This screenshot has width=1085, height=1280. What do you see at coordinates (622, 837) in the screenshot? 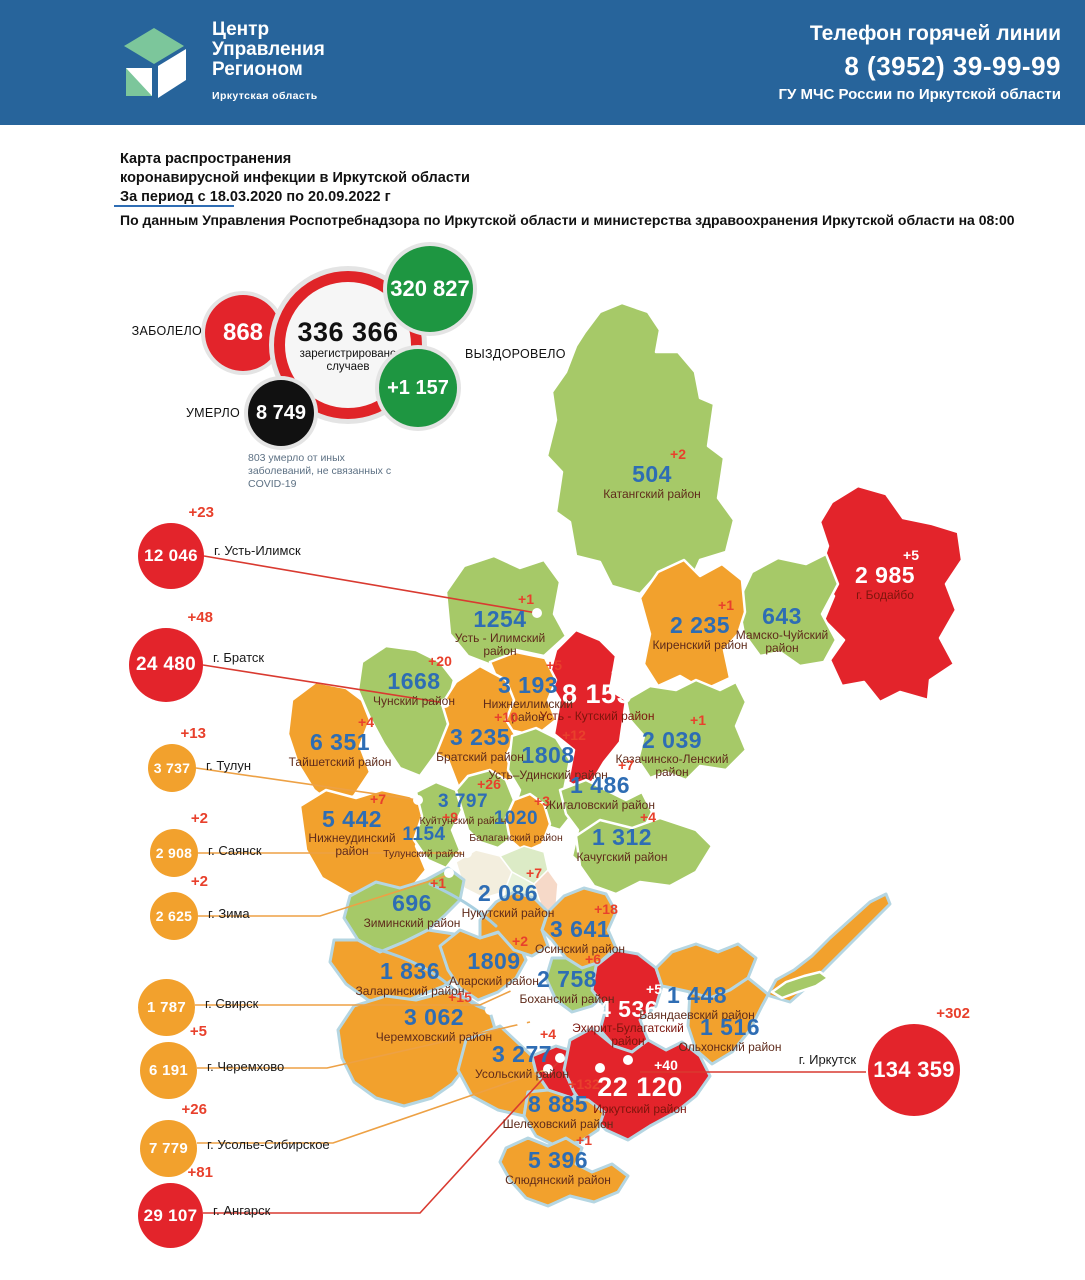
I see `district-value: 1 312` at bounding box center [622, 837].